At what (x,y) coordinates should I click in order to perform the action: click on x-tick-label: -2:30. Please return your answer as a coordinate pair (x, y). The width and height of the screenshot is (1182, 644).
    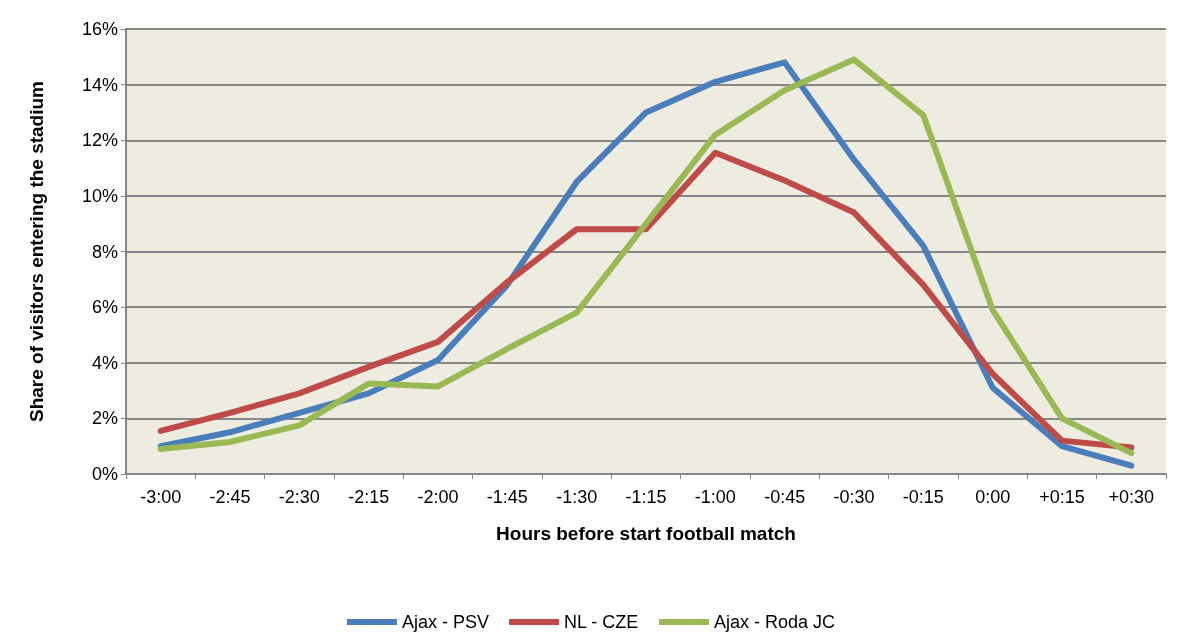
    Looking at the image, I should click on (299, 497).